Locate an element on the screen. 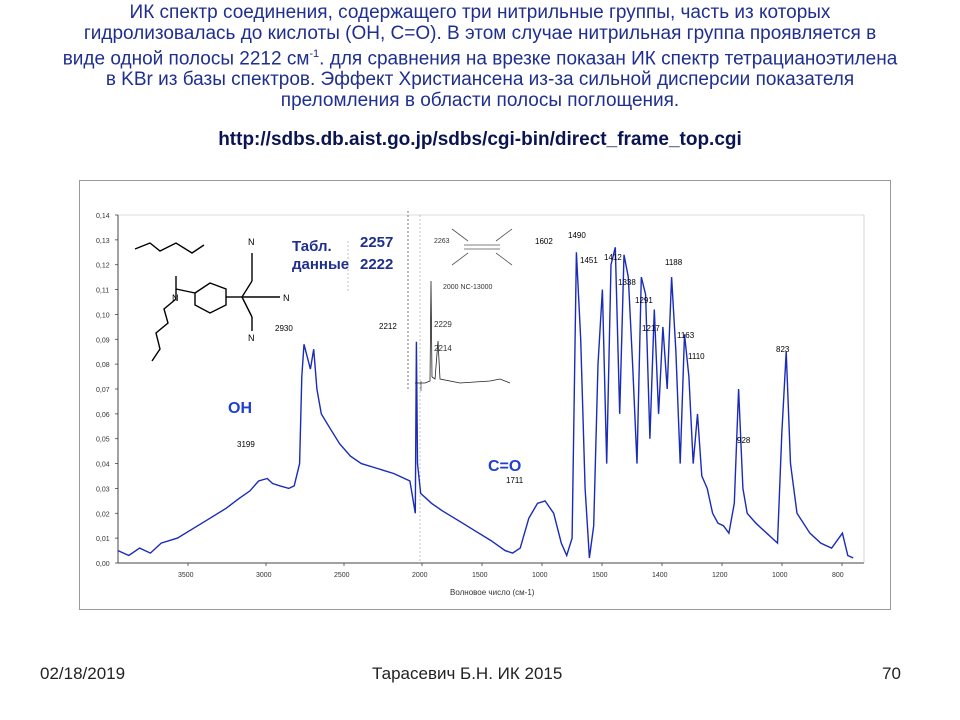 Image resolution: width=960 pixels, height=720 pixels. peak-label: 1412 is located at coordinates (613, 257).